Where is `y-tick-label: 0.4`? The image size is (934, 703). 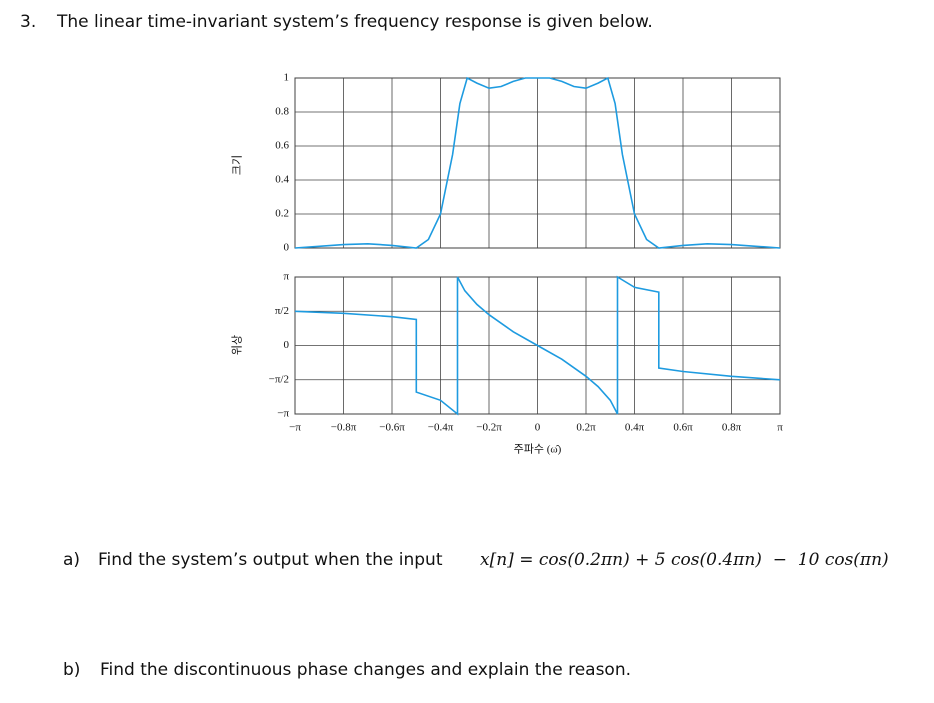
y-tick-label: 0.4 is located at coordinates (282, 180).